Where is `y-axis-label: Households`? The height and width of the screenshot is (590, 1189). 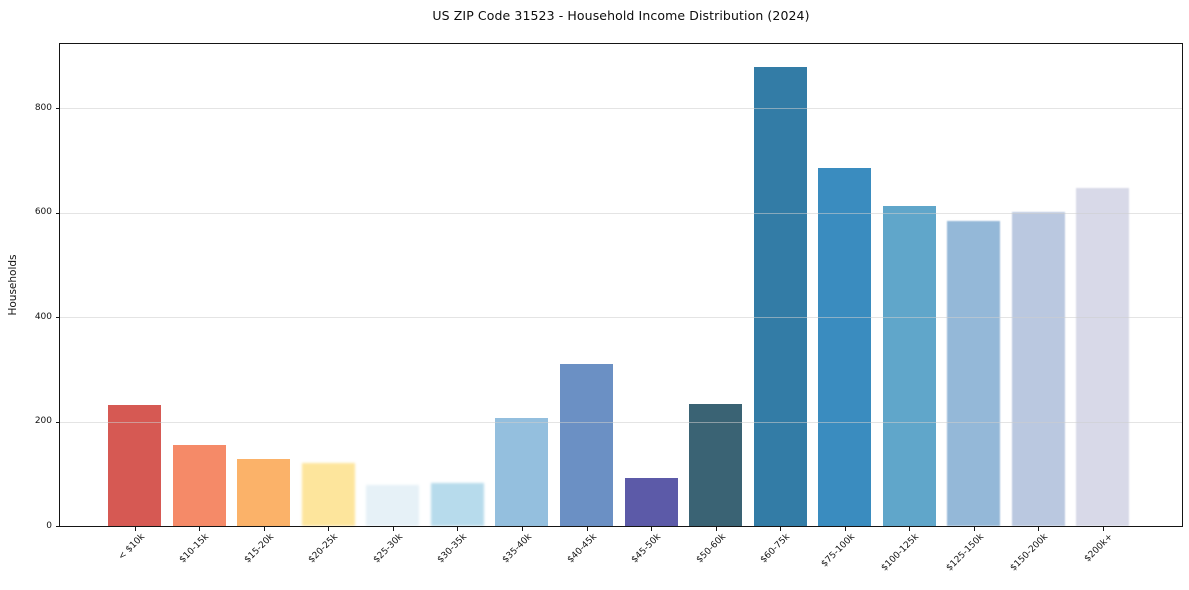 y-axis-label: Households is located at coordinates (13, 285).